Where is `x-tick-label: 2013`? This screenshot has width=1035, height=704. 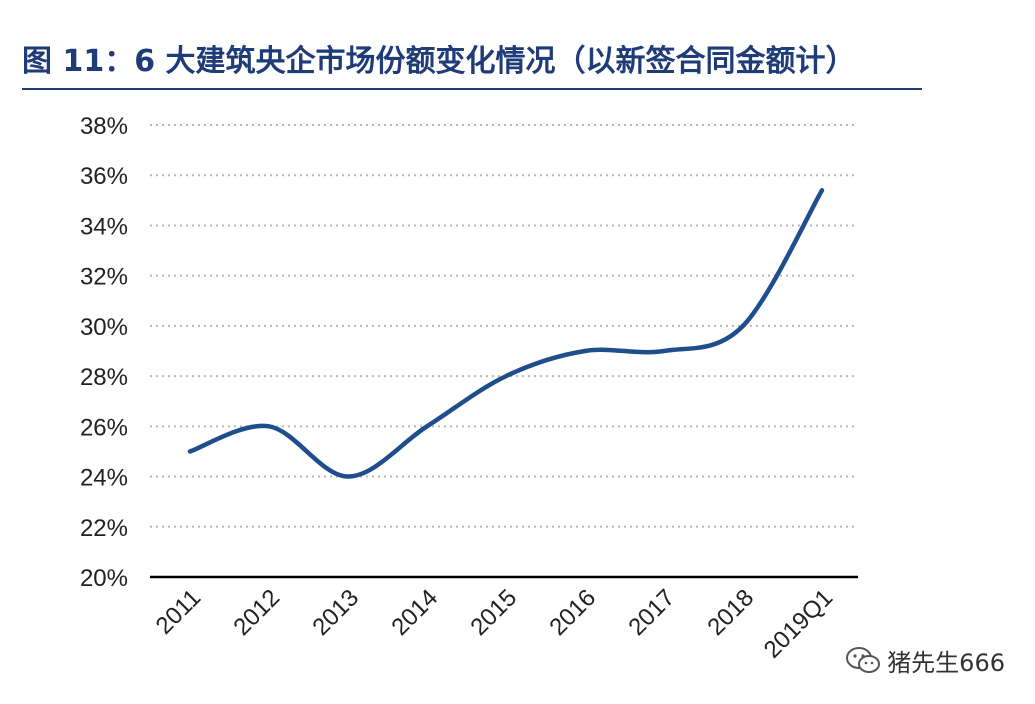 x-tick-label: 2013 is located at coordinates (335, 612).